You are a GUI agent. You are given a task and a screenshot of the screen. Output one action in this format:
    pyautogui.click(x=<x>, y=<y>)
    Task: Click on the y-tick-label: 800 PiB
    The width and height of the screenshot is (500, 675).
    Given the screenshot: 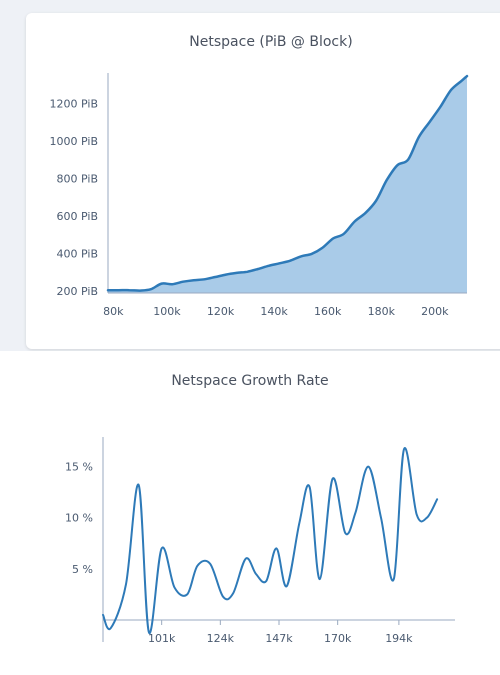 What is the action you would take?
    pyautogui.click(x=78, y=178)
    